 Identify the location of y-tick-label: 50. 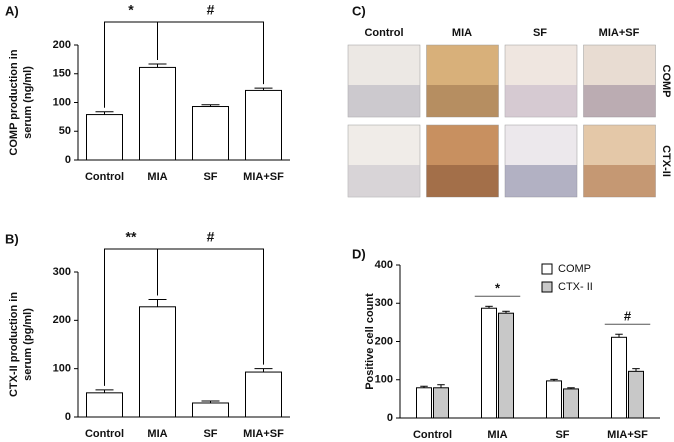
(65, 131).